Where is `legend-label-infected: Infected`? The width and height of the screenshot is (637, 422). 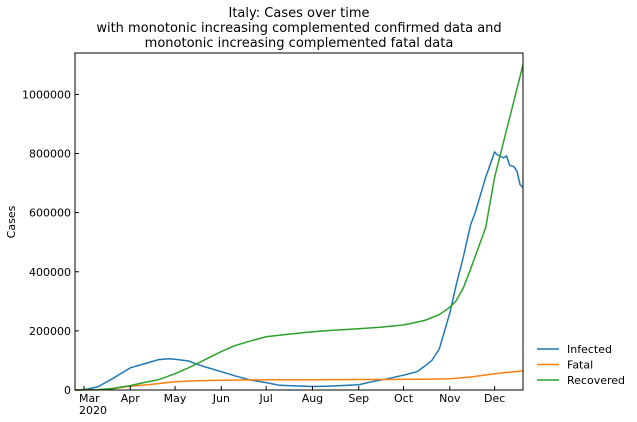
legend-label-infected: Infected is located at coordinates (589, 349).